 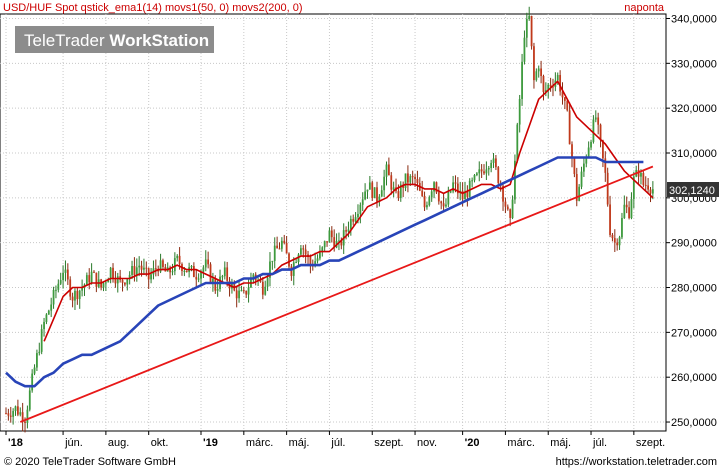 What do you see at coordinates (427, 443) in the screenshot?
I see `x-tick-label: nov.` at bounding box center [427, 443].